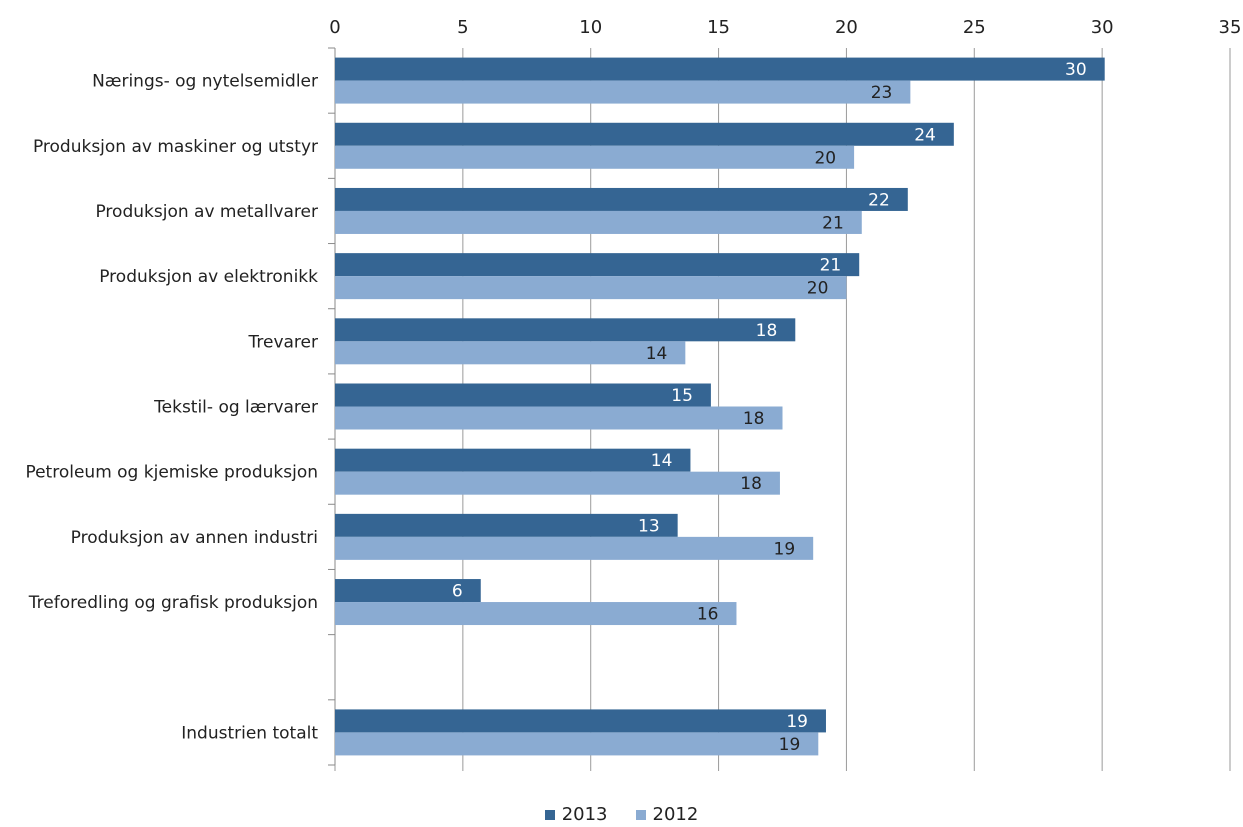 Image resolution: width=1243 pixels, height=827 pixels. Describe the element at coordinates (925, 135) in the screenshot. I see `data-label-2013: 24` at that location.